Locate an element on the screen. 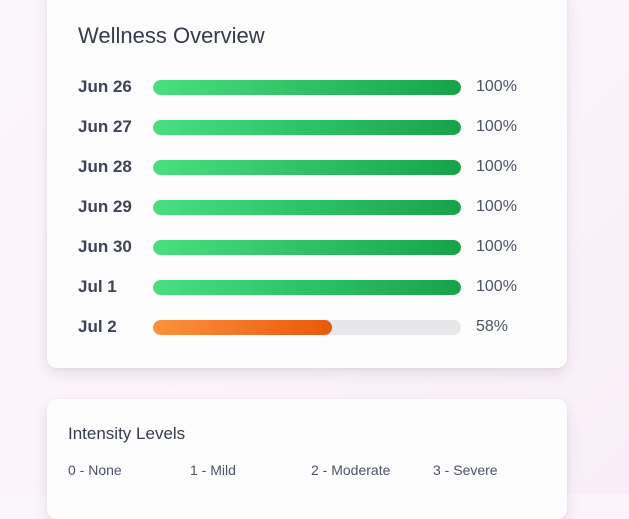  wellness-overview-title: Wellness Overview is located at coordinates (171, 35).